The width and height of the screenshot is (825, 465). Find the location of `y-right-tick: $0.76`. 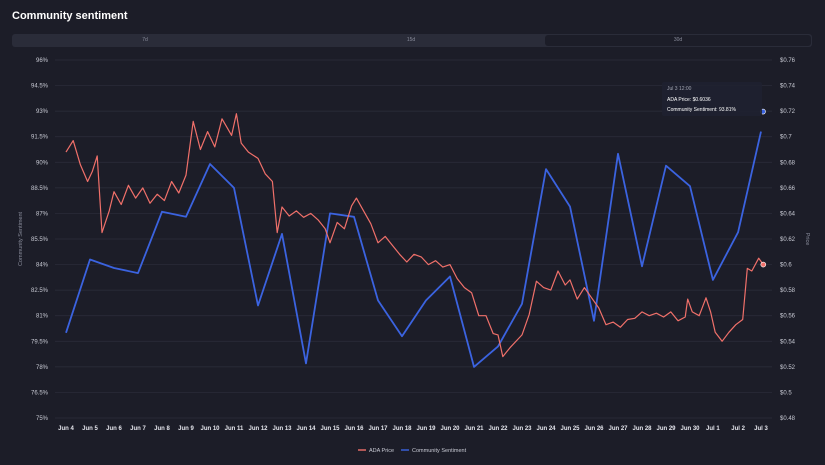

y-right-tick: $0.76 is located at coordinates (788, 61).